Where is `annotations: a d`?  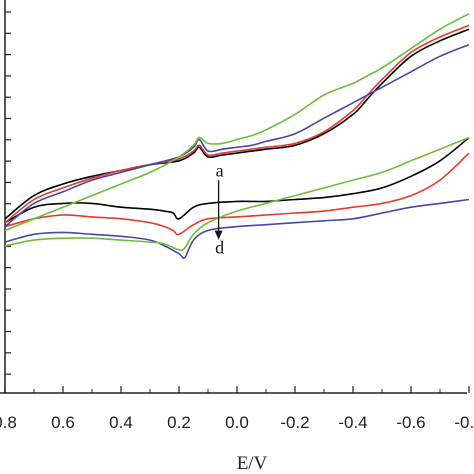 annotations: a d is located at coordinates (219, 209).